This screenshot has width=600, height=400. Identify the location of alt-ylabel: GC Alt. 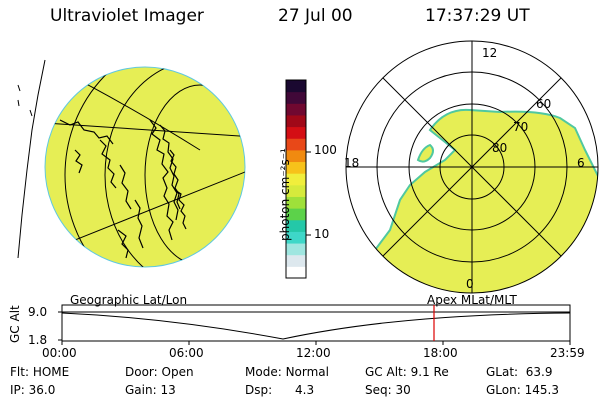
(15, 324).